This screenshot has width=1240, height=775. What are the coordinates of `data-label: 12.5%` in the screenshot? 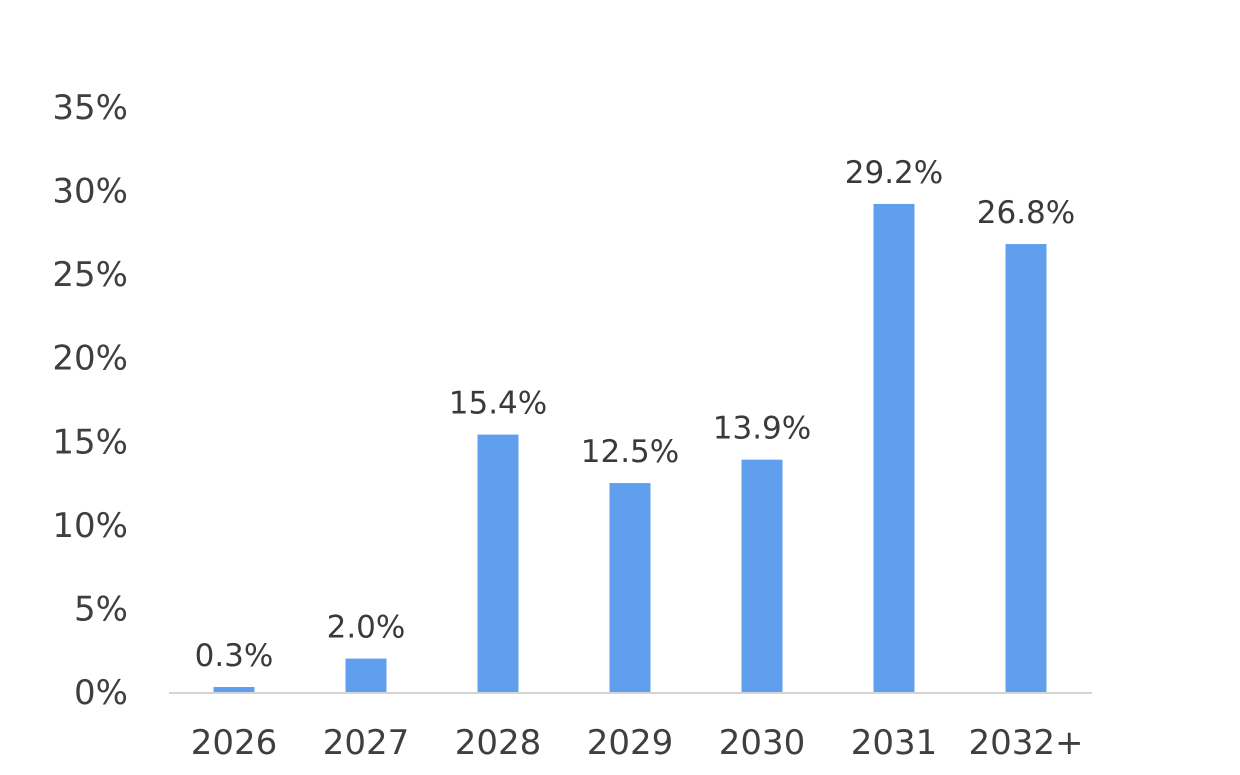 It's located at (630, 452).